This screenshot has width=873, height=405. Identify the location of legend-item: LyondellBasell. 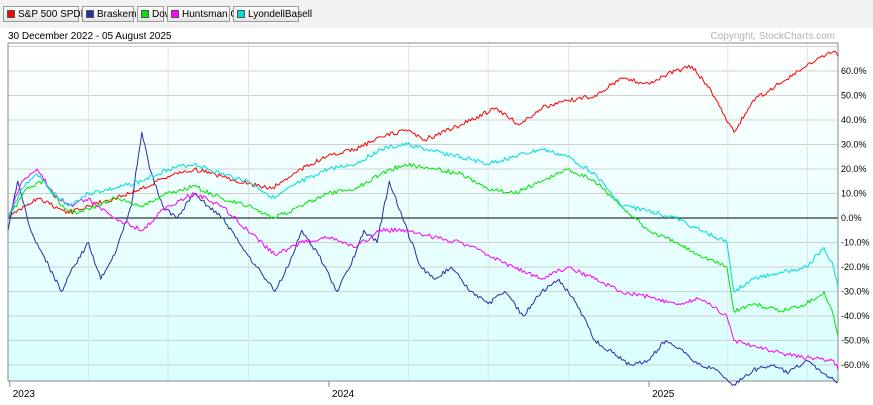
(272, 14).